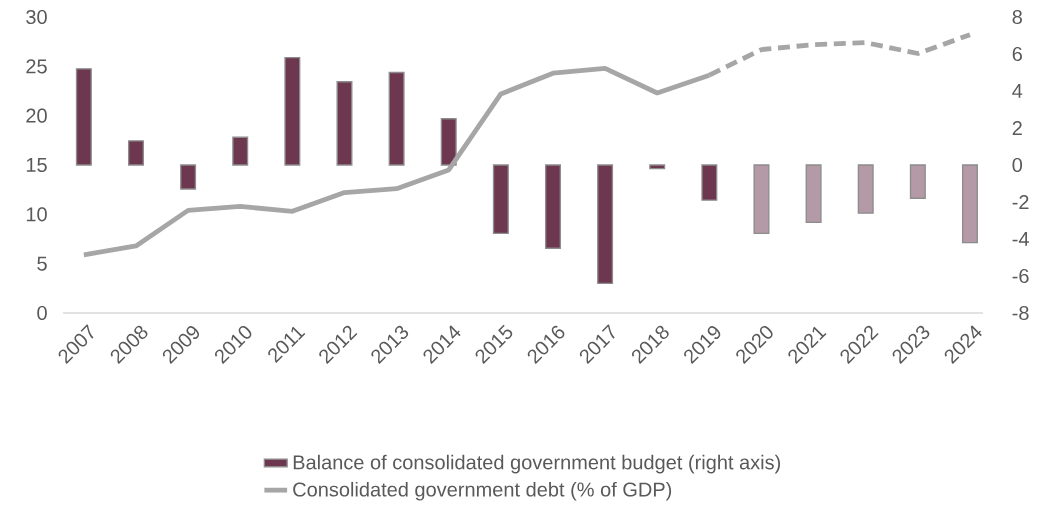  I want to click on y-tick-label: 5, so click(42, 263).